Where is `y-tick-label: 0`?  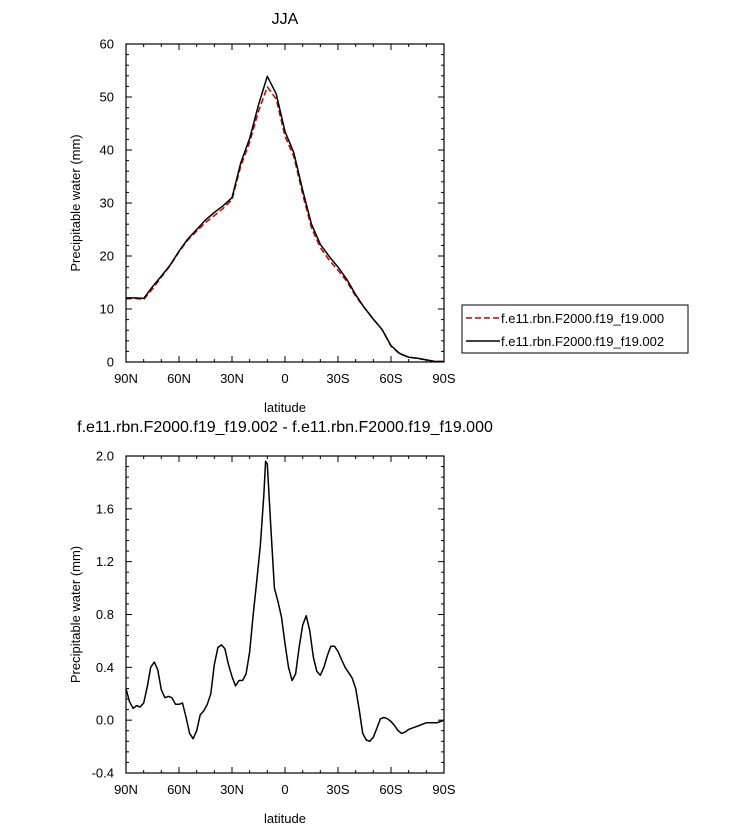
y-tick-label: 0 is located at coordinates (110, 362).